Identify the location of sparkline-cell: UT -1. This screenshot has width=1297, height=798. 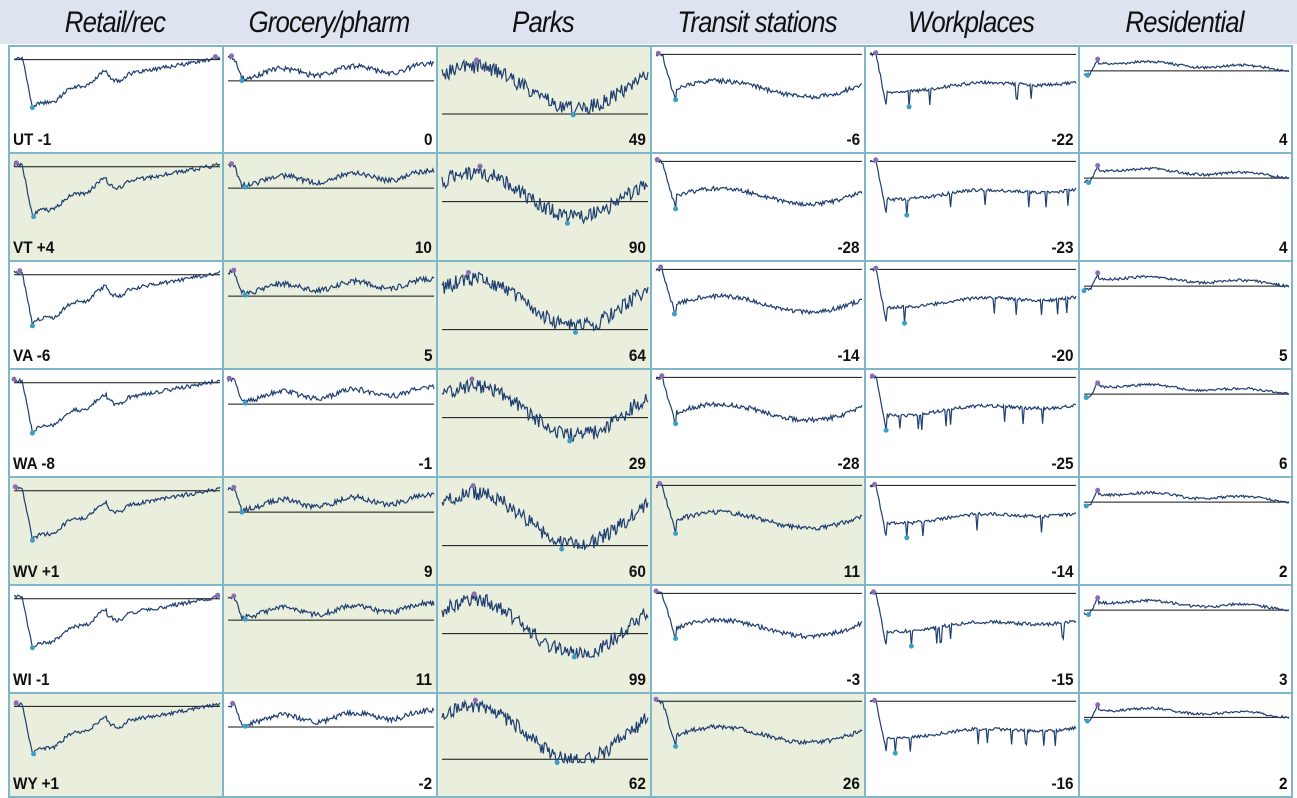
(116, 99).